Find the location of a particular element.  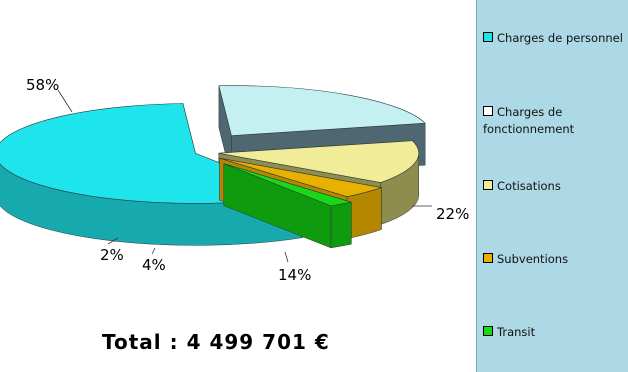

legend-item-charges-personnel: Charges de personnel is located at coordinates (555, 38).